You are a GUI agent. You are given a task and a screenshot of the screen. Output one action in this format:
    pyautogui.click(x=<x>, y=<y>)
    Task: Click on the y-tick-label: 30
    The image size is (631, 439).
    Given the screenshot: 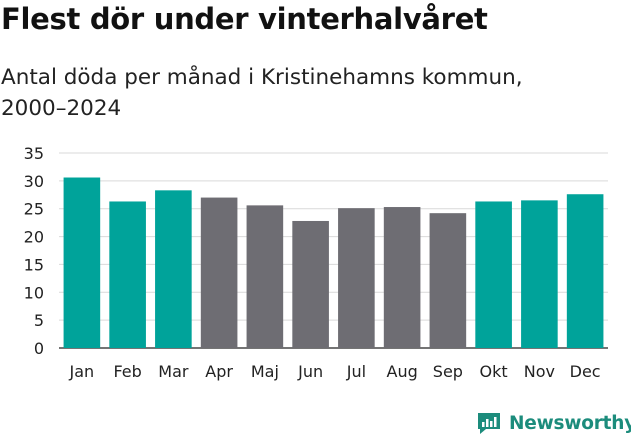 What is the action you would take?
    pyautogui.click(x=34, y=181)
    